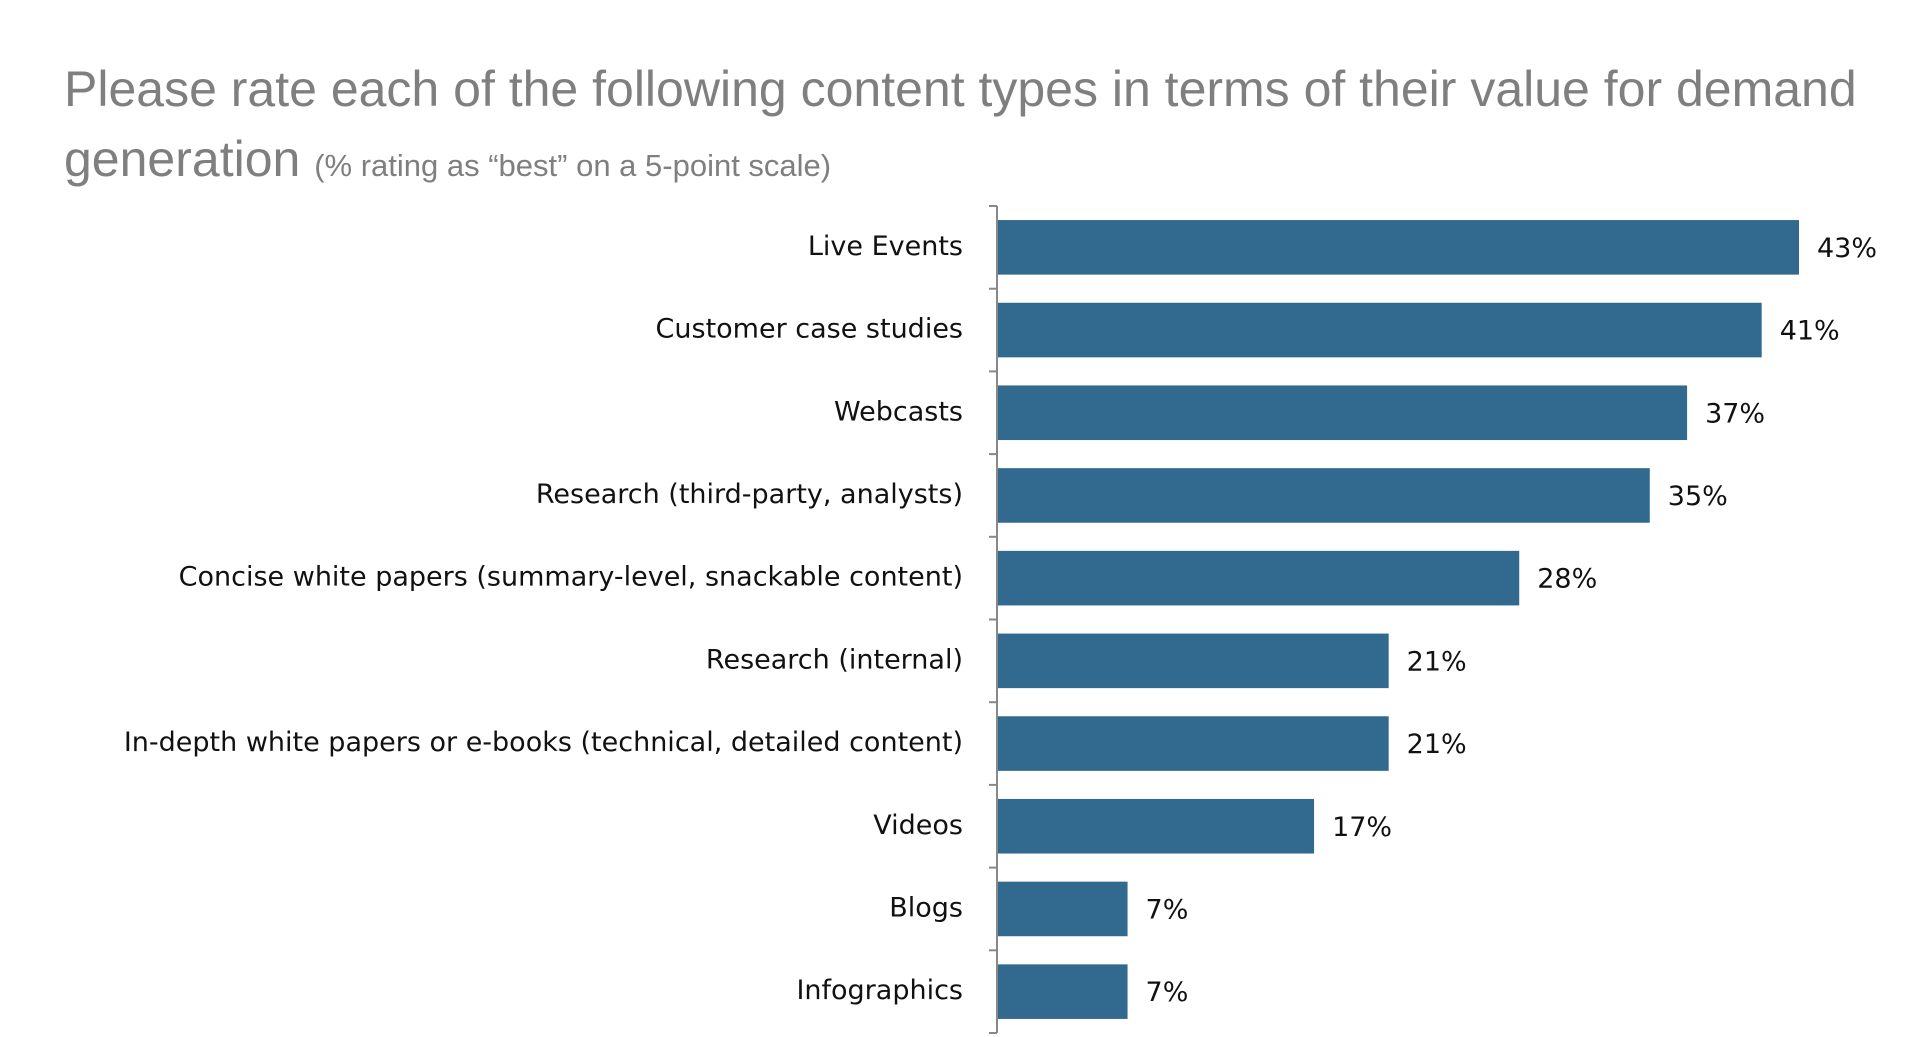 The height and width of the screenshot is (1037, 1920). Describe the element at coordinates (1567, 579) in the screenshot. I see `data-label: 28%` at that location.